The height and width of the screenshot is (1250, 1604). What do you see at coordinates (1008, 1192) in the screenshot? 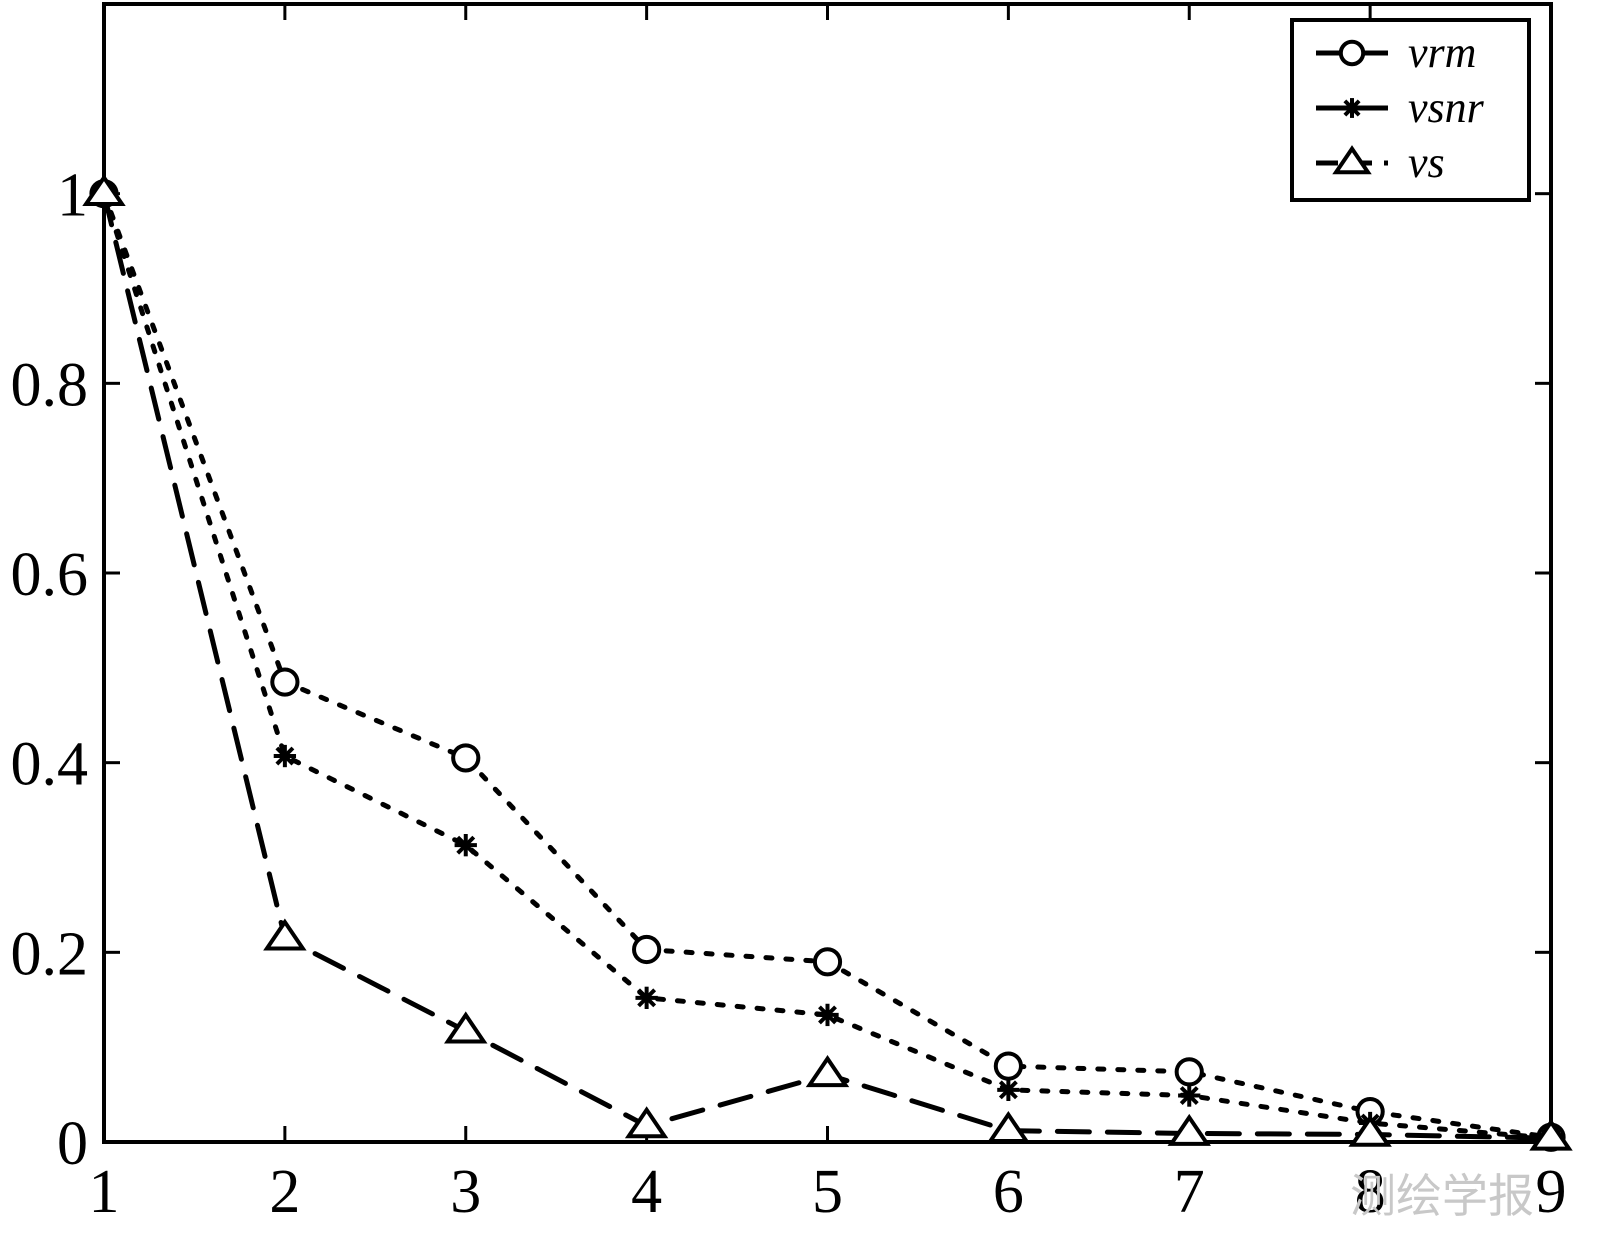
I see `x-tick-label: 6` at bounding box center [1008, 1192].